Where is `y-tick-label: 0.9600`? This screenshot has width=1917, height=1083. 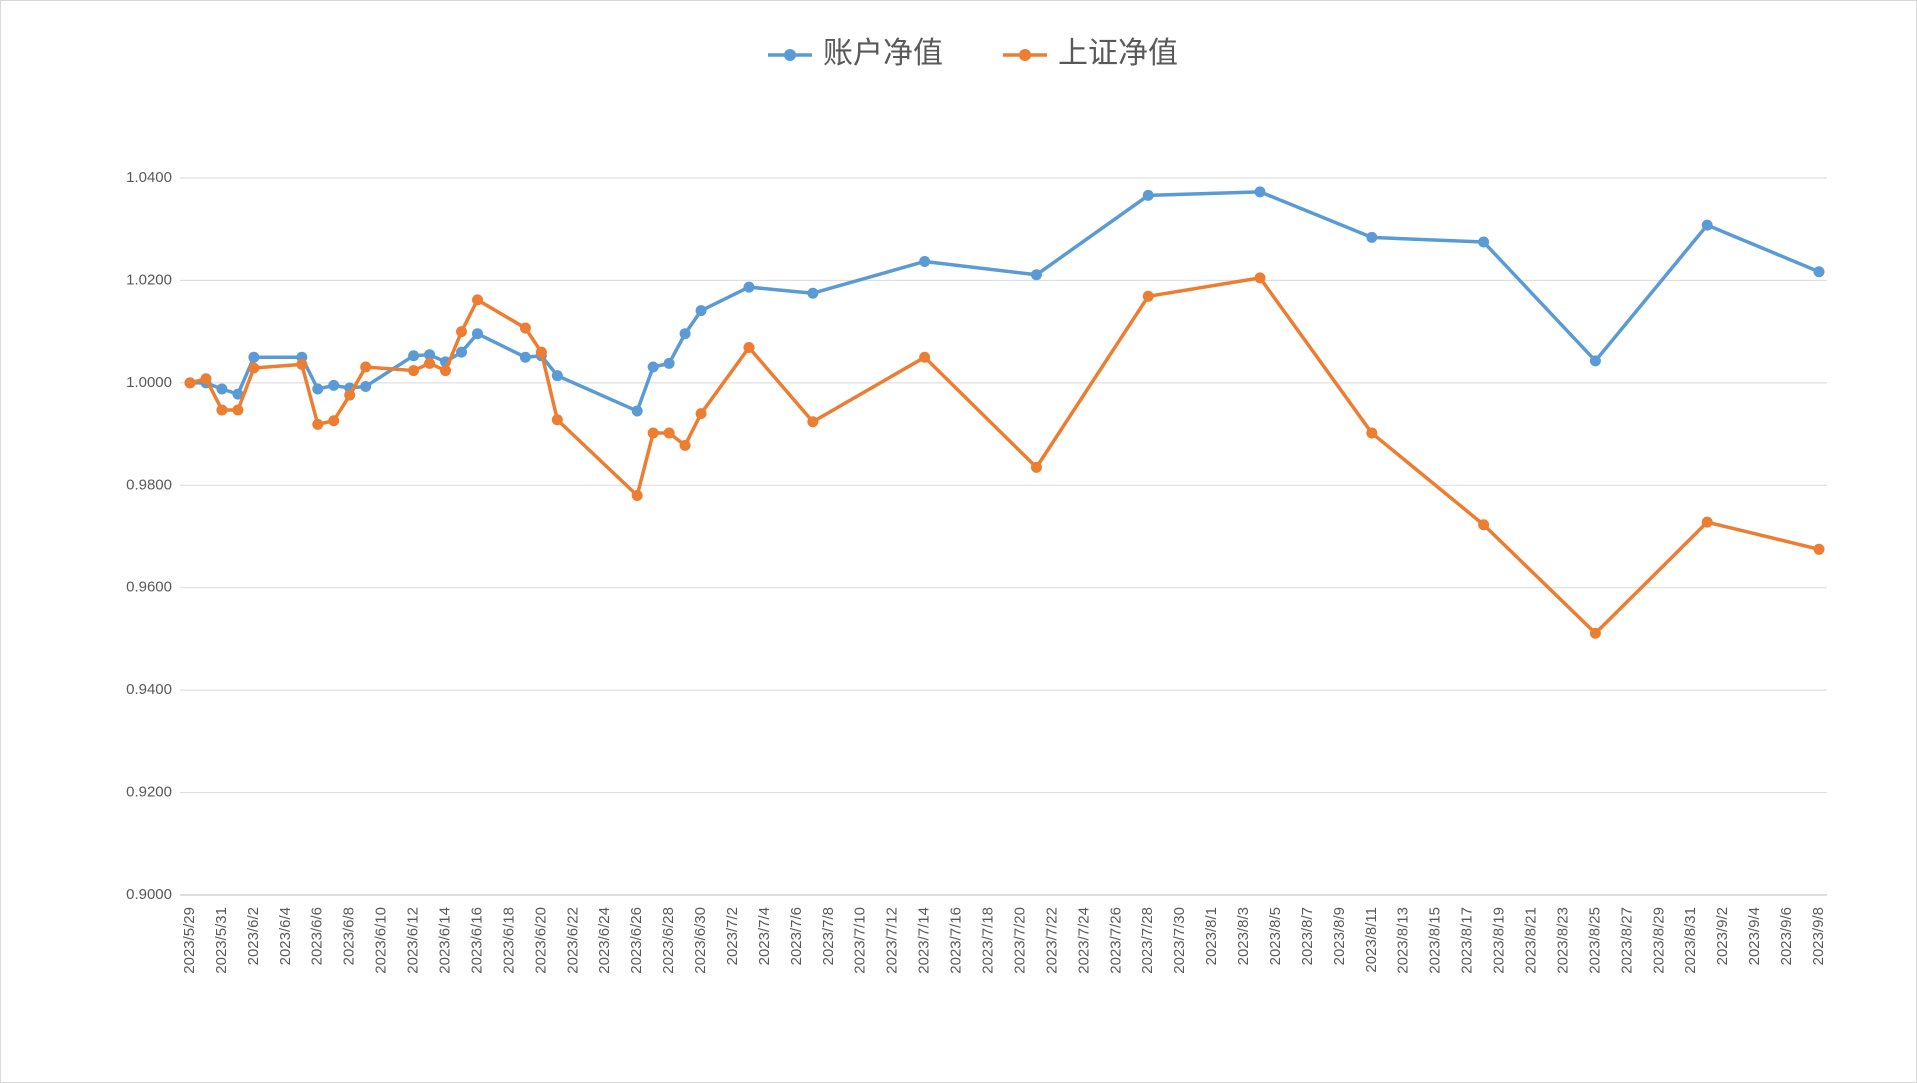 y-tick-label: 0.9600 is located at coordinates (149, 587).